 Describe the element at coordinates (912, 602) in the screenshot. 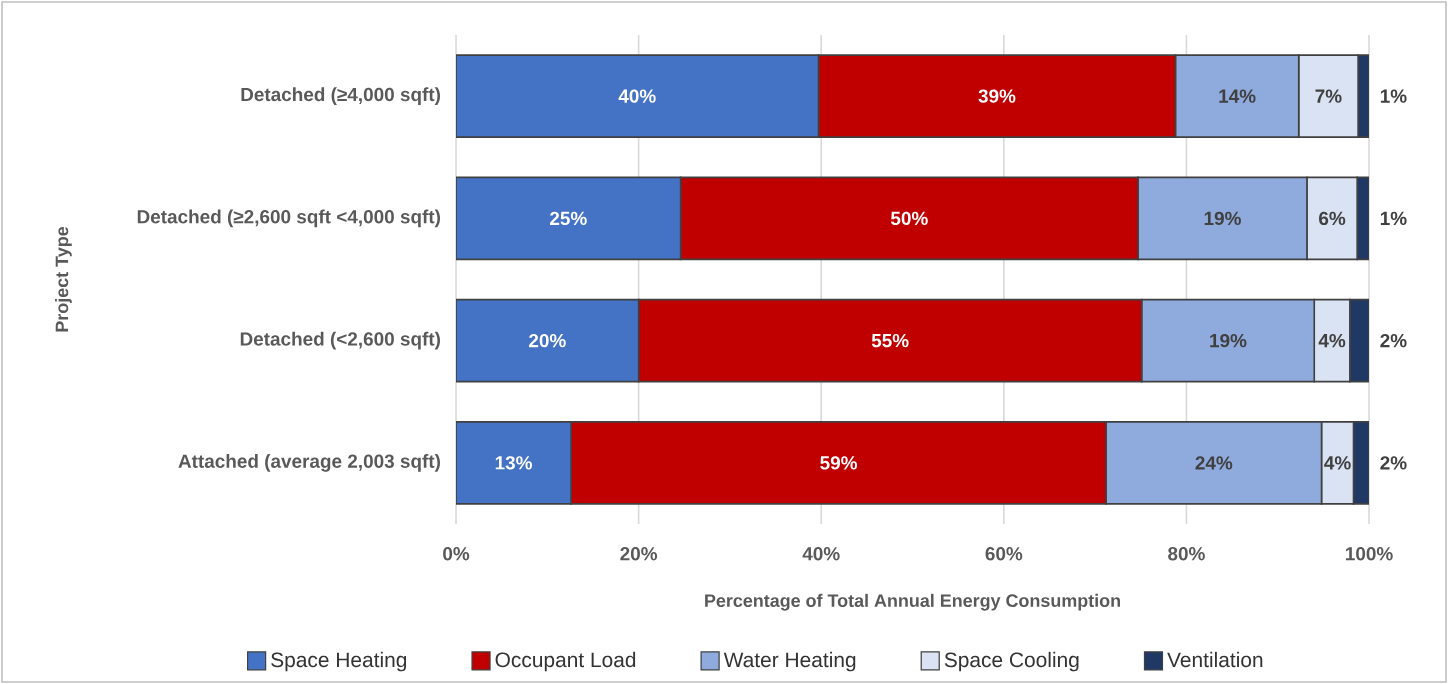

I see `x-axis-title: Percentage of Total Annual Energy Consumption` at that location.